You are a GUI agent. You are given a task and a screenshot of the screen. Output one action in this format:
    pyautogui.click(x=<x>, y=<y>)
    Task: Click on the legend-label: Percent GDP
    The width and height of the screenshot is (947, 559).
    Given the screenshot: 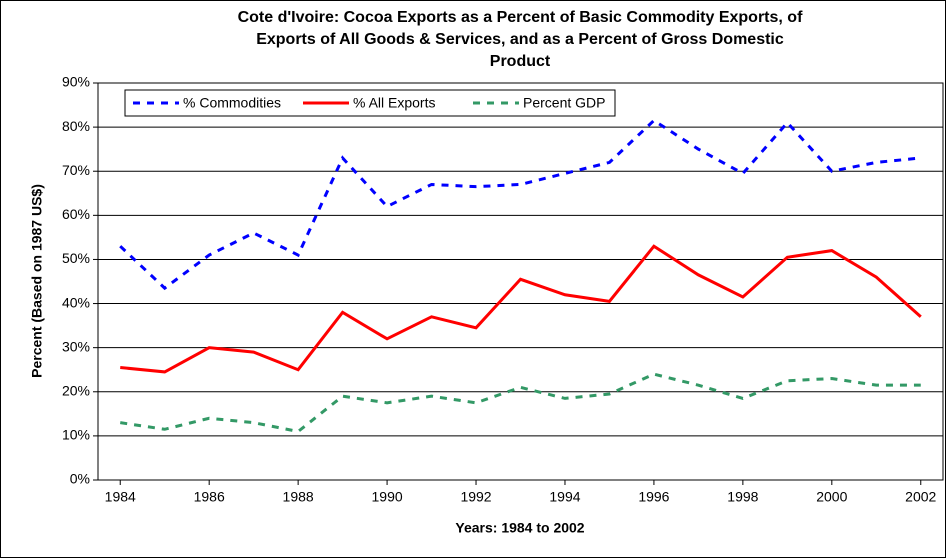 What is the action you would take?
    pyautogui.click(x=564, y=103)
    